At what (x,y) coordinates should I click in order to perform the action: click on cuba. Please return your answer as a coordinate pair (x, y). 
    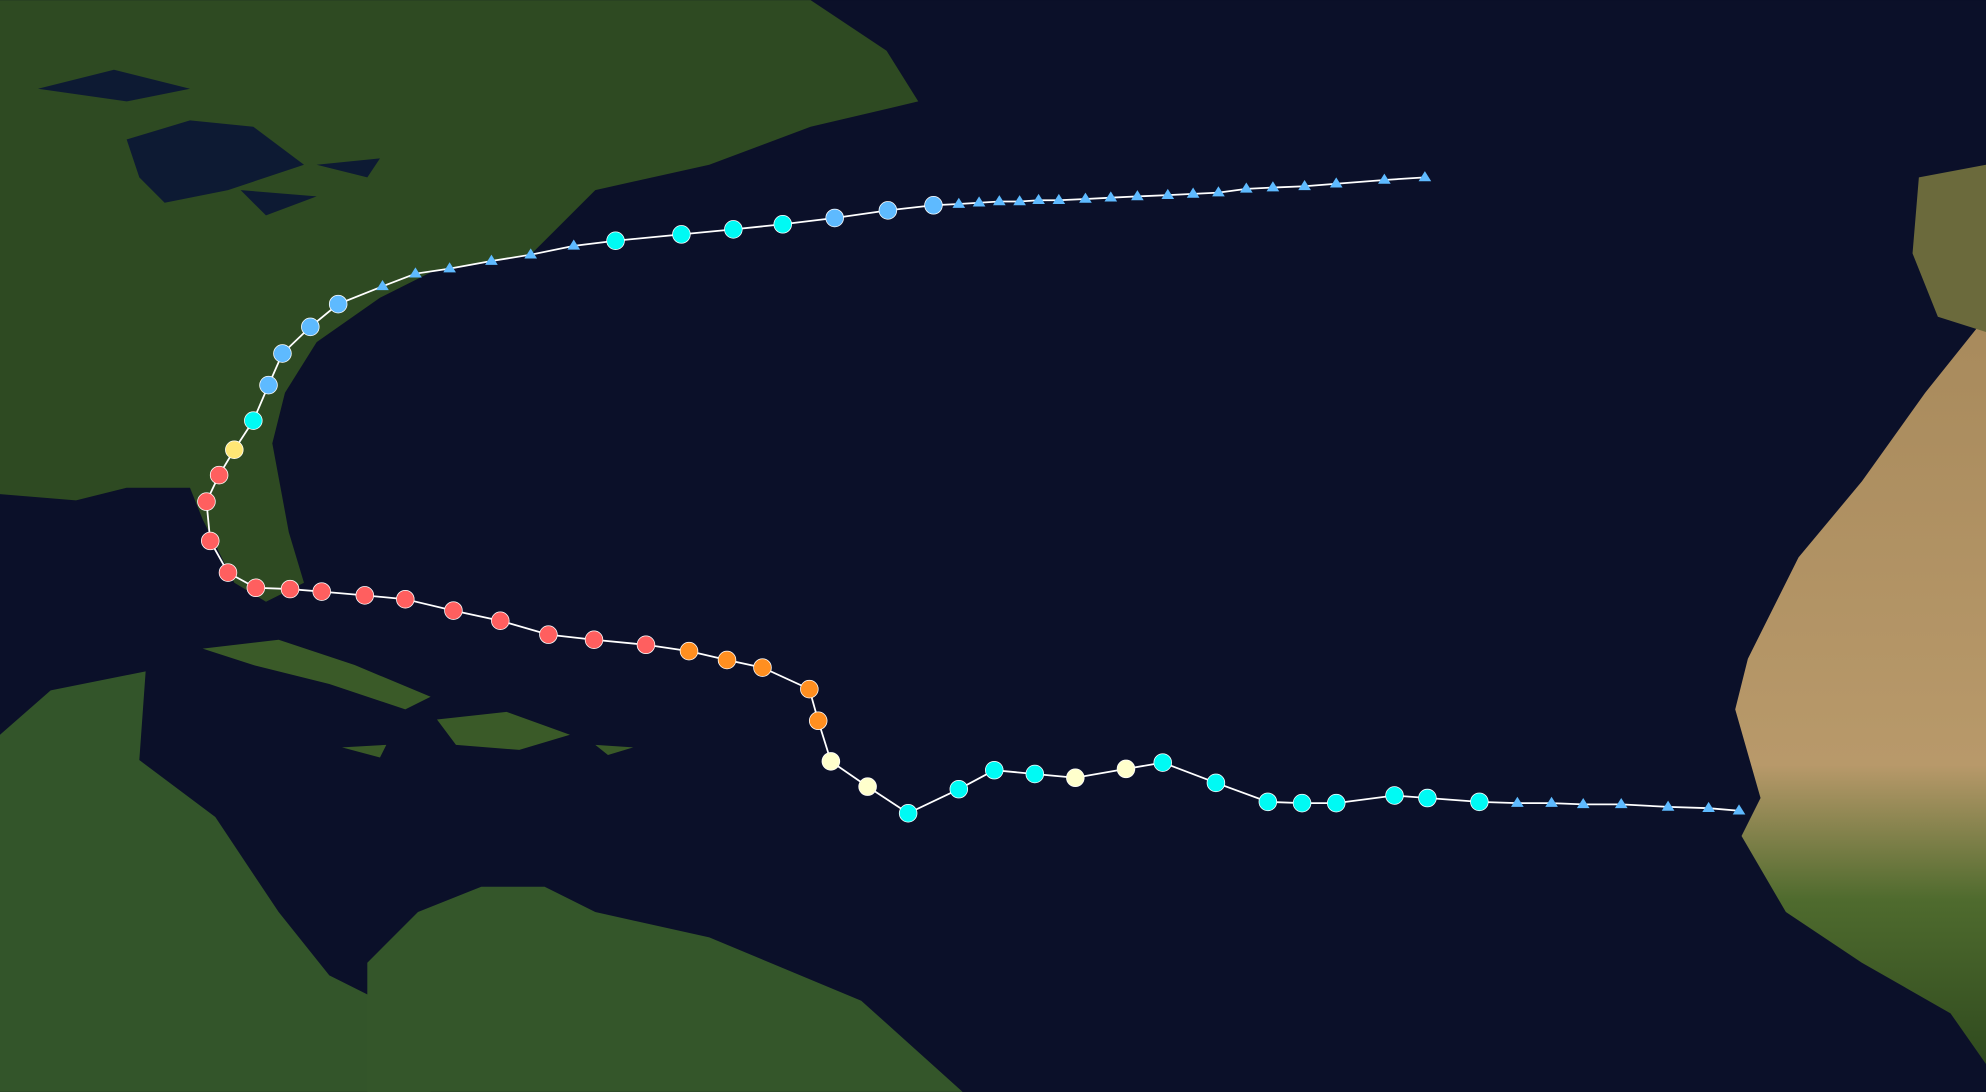
    Looking at the image, I should click on (316, 674).